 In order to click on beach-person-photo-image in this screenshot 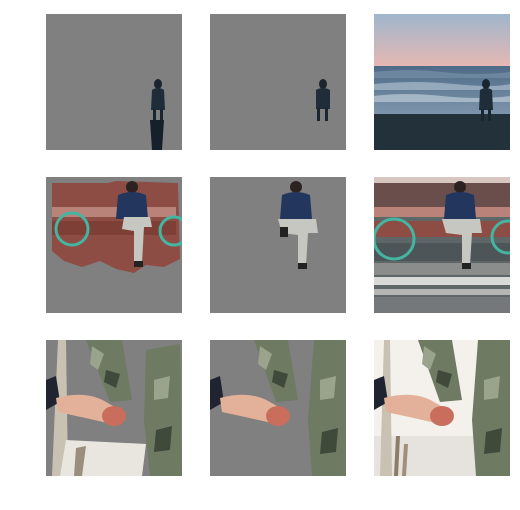, I will do `click(442, 82)`.